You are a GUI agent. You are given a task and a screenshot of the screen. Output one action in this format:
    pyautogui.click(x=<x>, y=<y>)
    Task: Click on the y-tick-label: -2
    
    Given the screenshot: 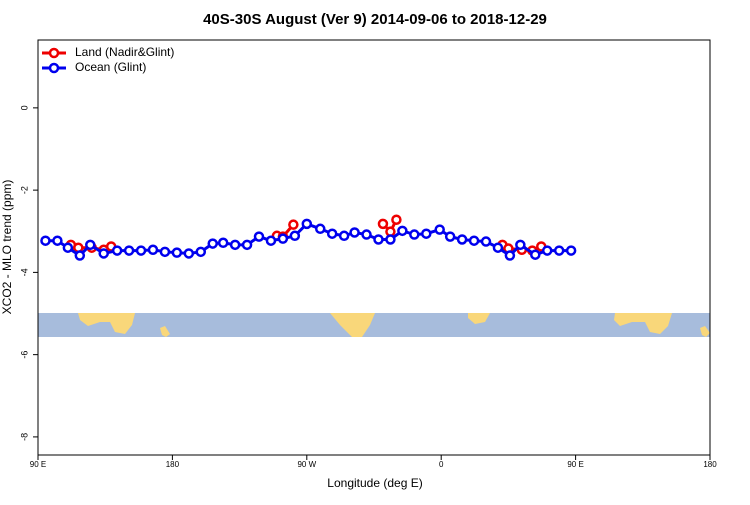 What is the action you would take?
    pyautogui.click(x=24, y=190)
    